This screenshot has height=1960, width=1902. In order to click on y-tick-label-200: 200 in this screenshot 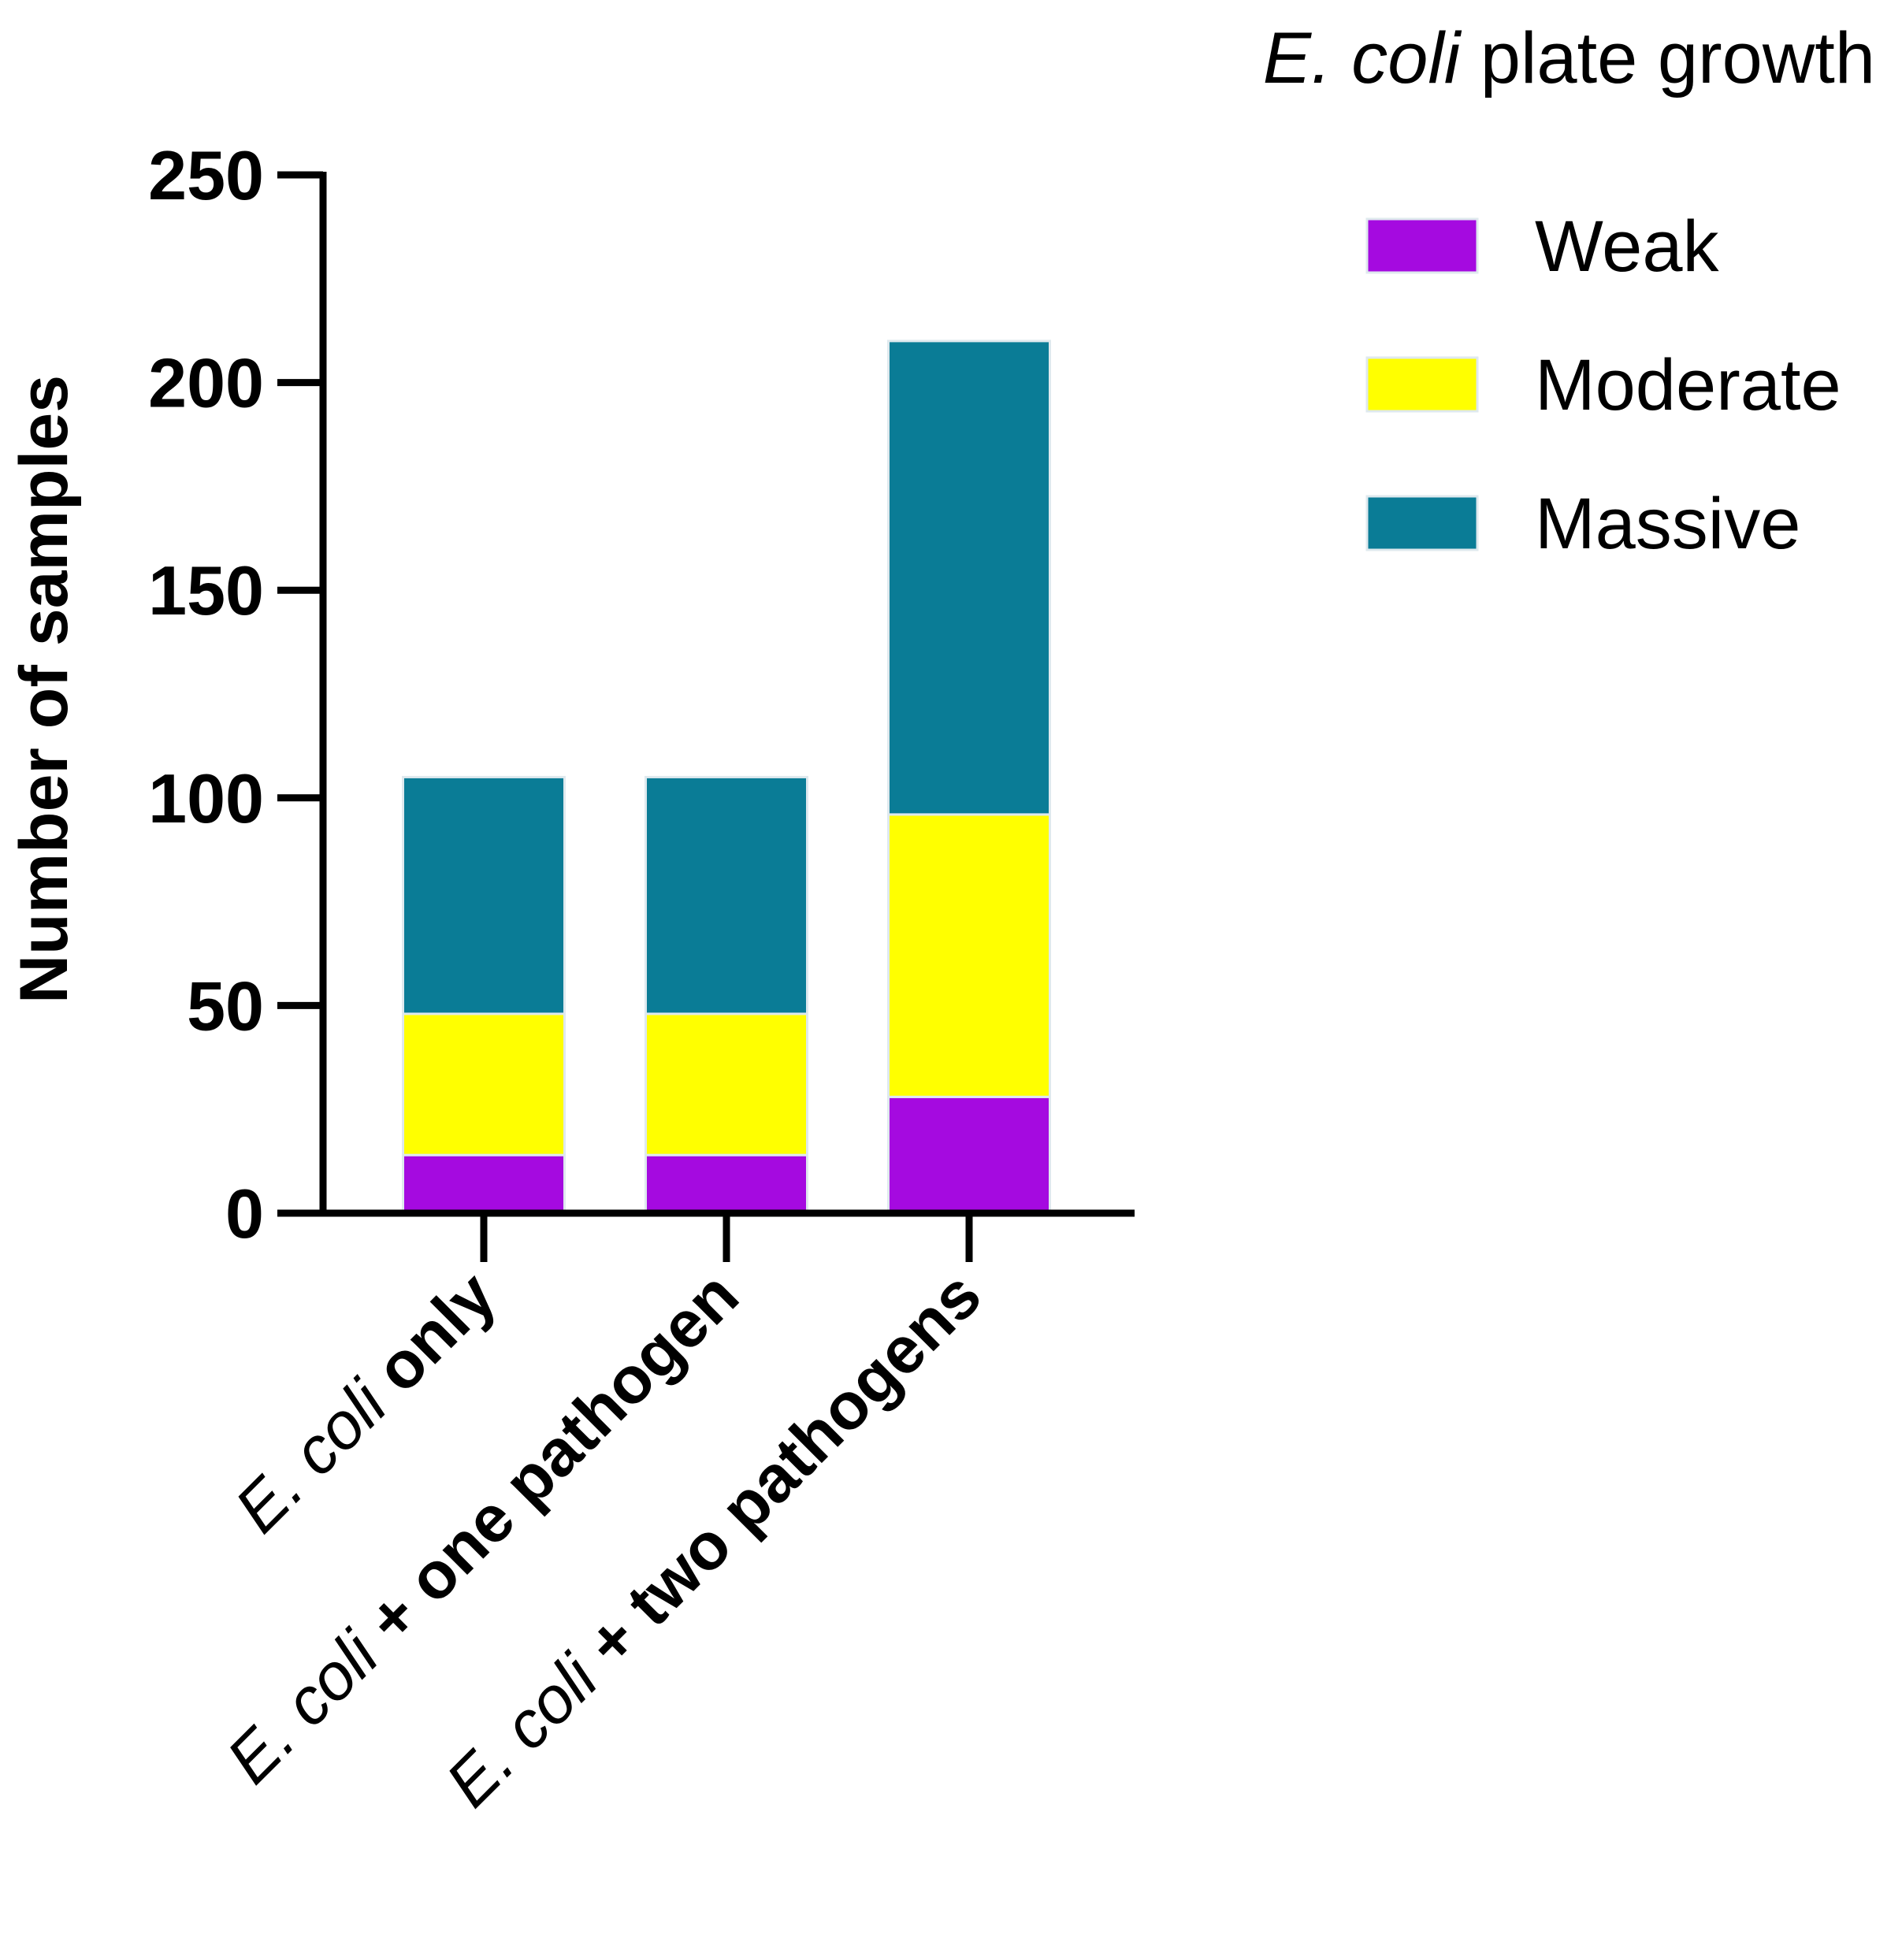, I will do `click(206, 383)`.